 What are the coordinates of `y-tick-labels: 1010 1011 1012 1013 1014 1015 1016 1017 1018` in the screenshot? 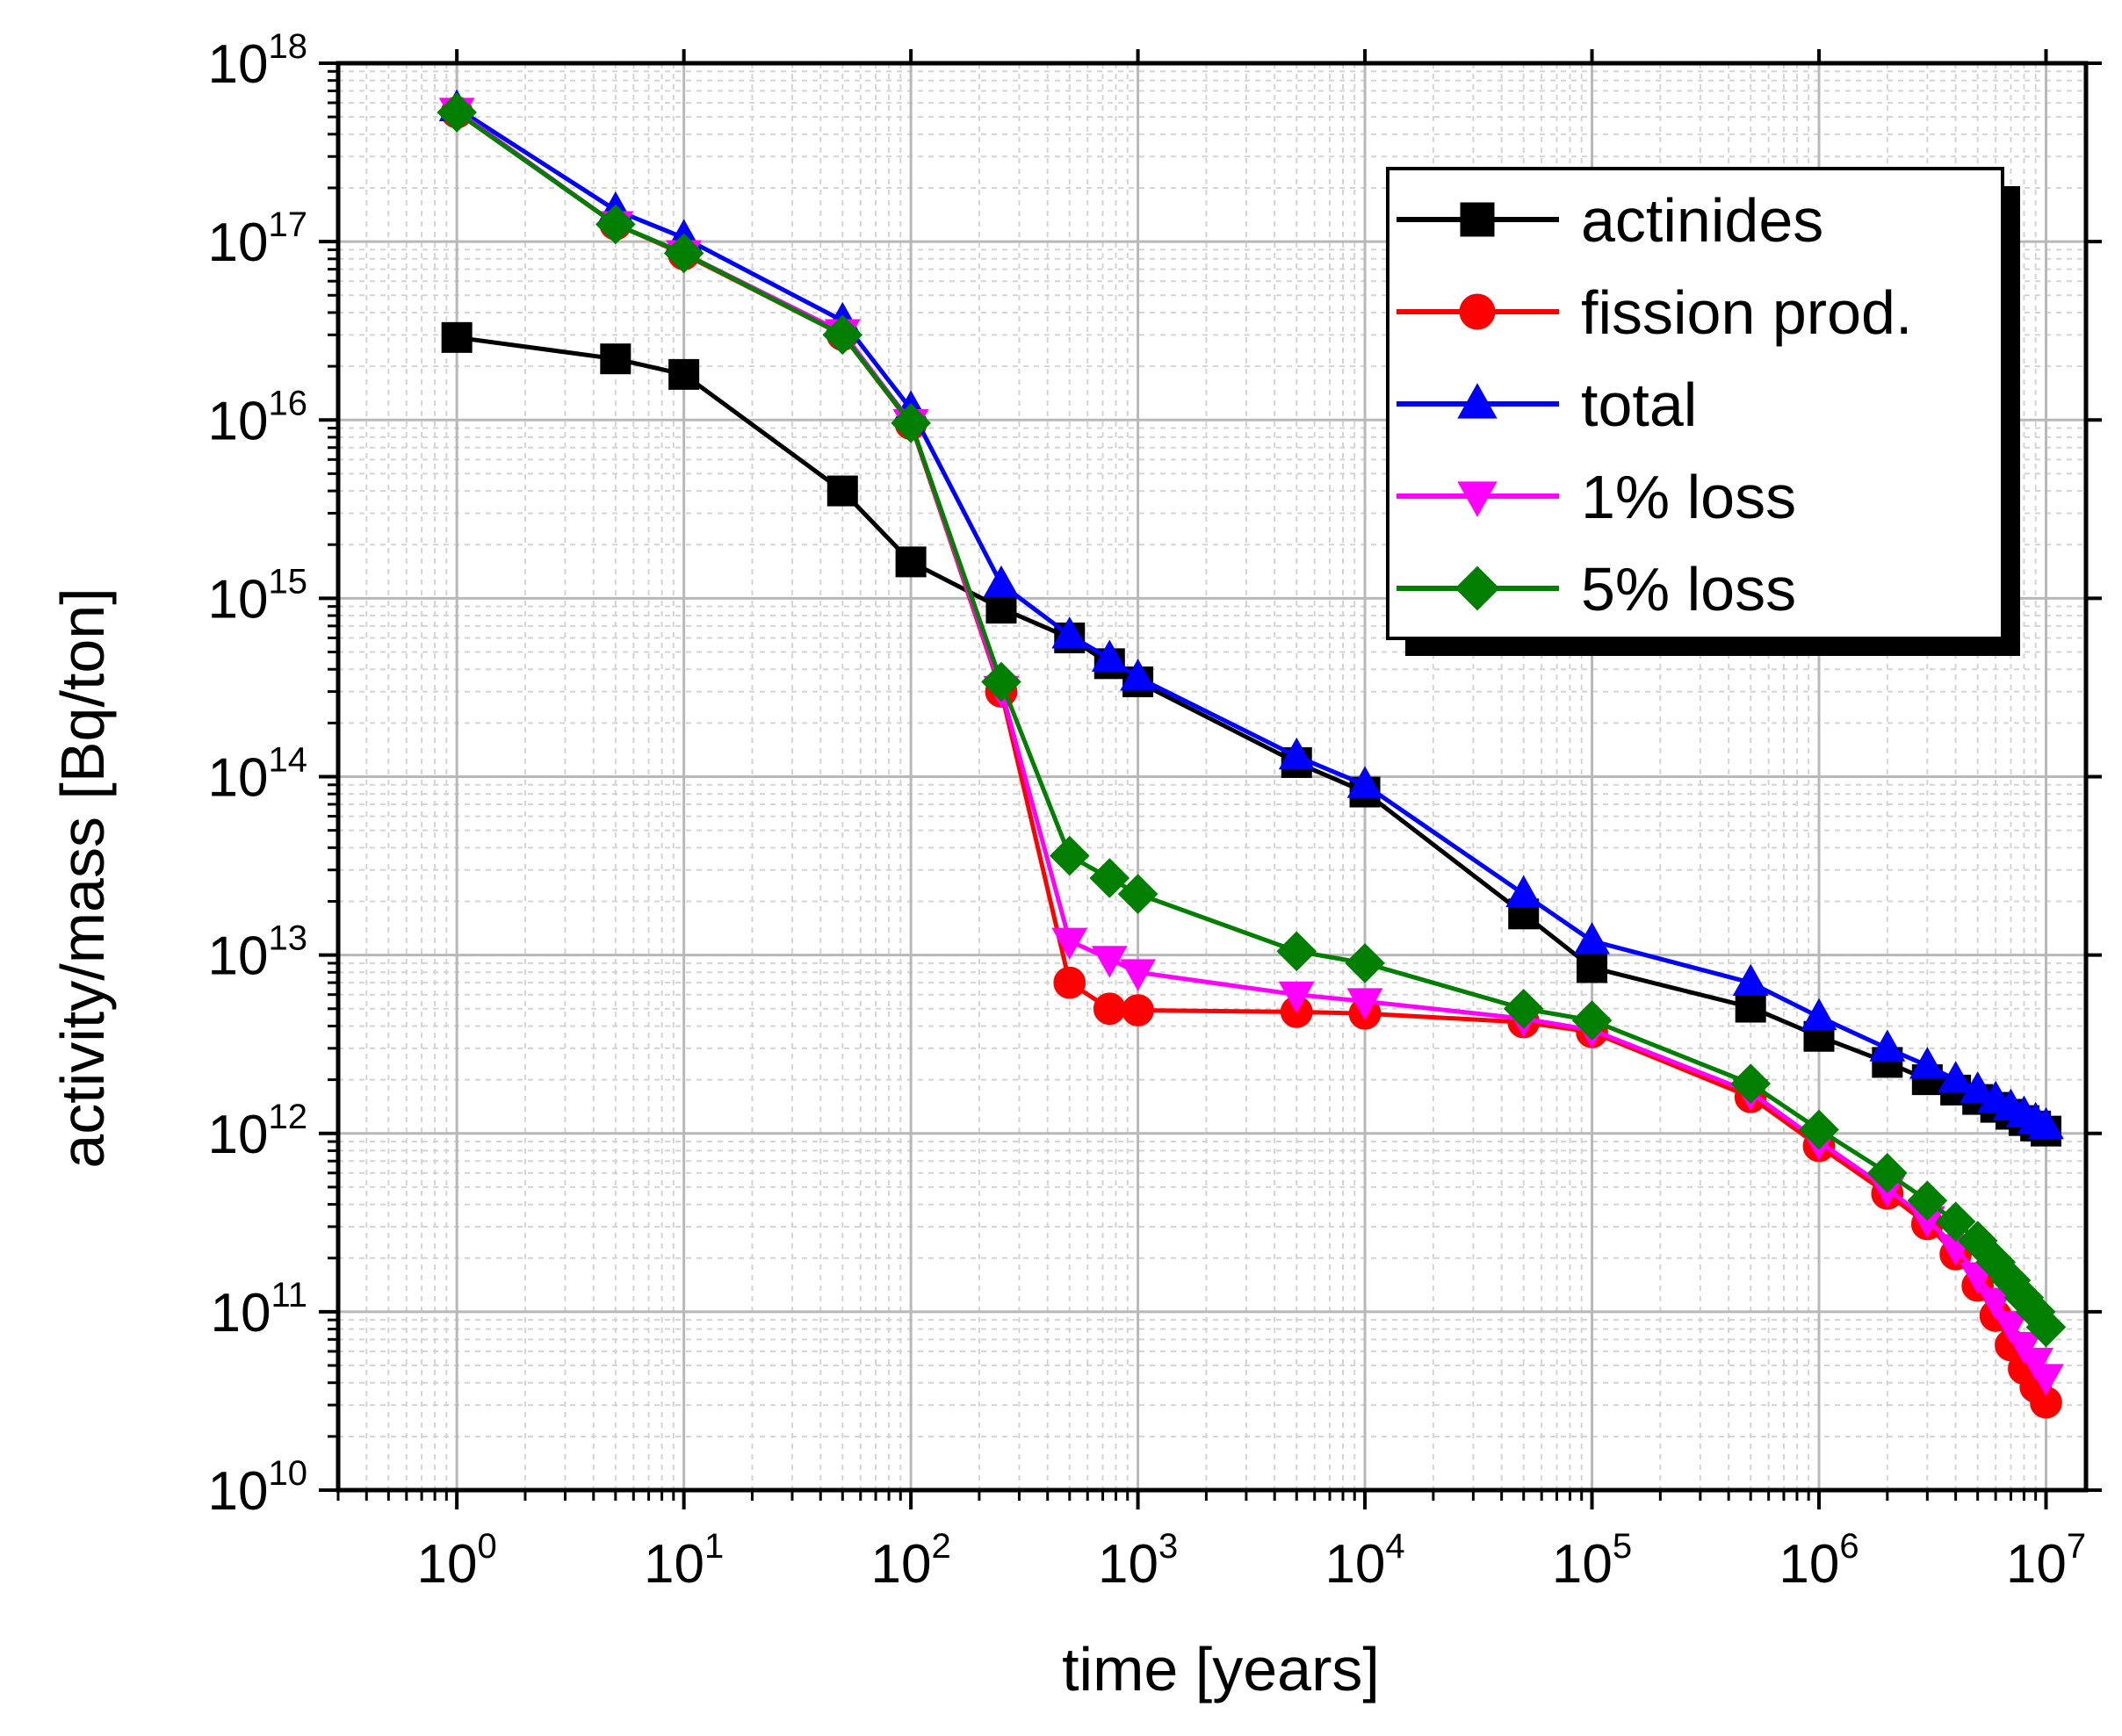 It's located at (257, 774).